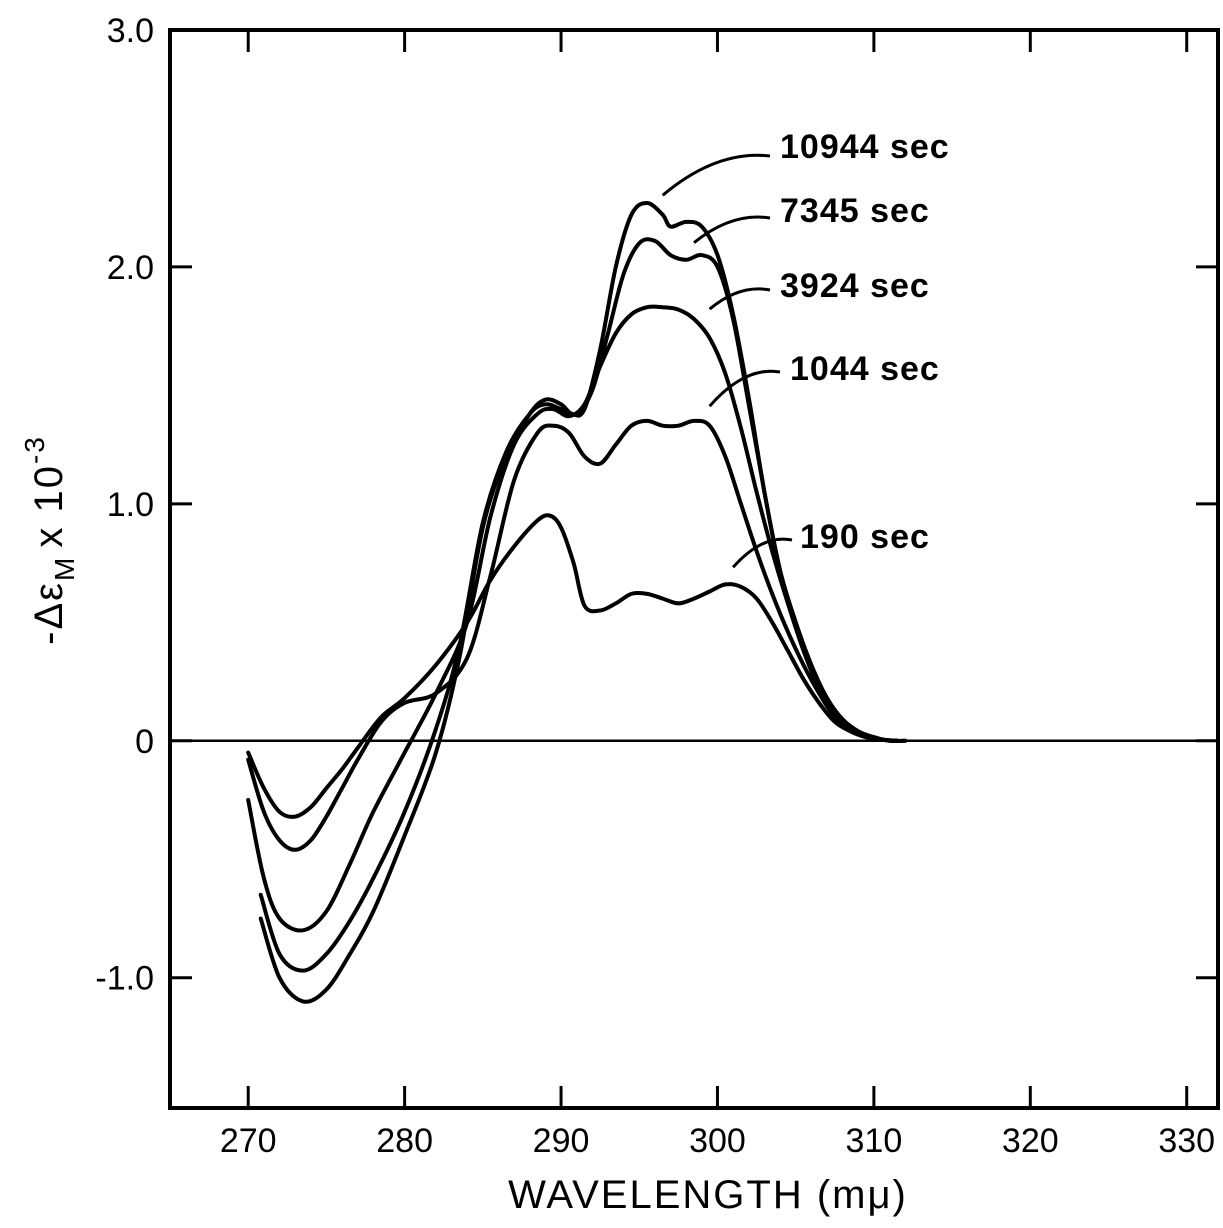 The width and height of the screenshot is (1223, 1228). I want to click on x-tick-label: 320, so click(1030, 1141).